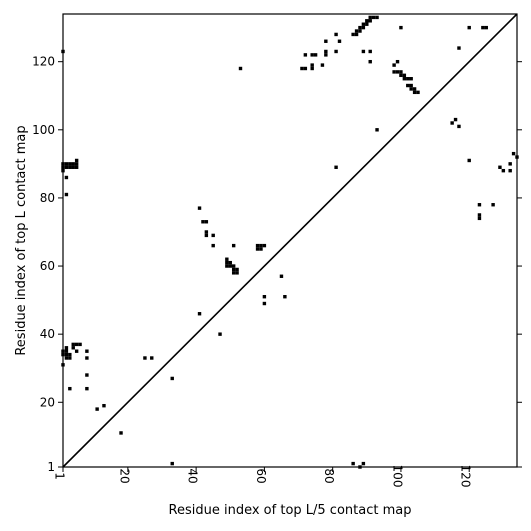  Describe the element at coordinates (329, 475) in the screenshot. I see `x-tick-label: 80` at that location.